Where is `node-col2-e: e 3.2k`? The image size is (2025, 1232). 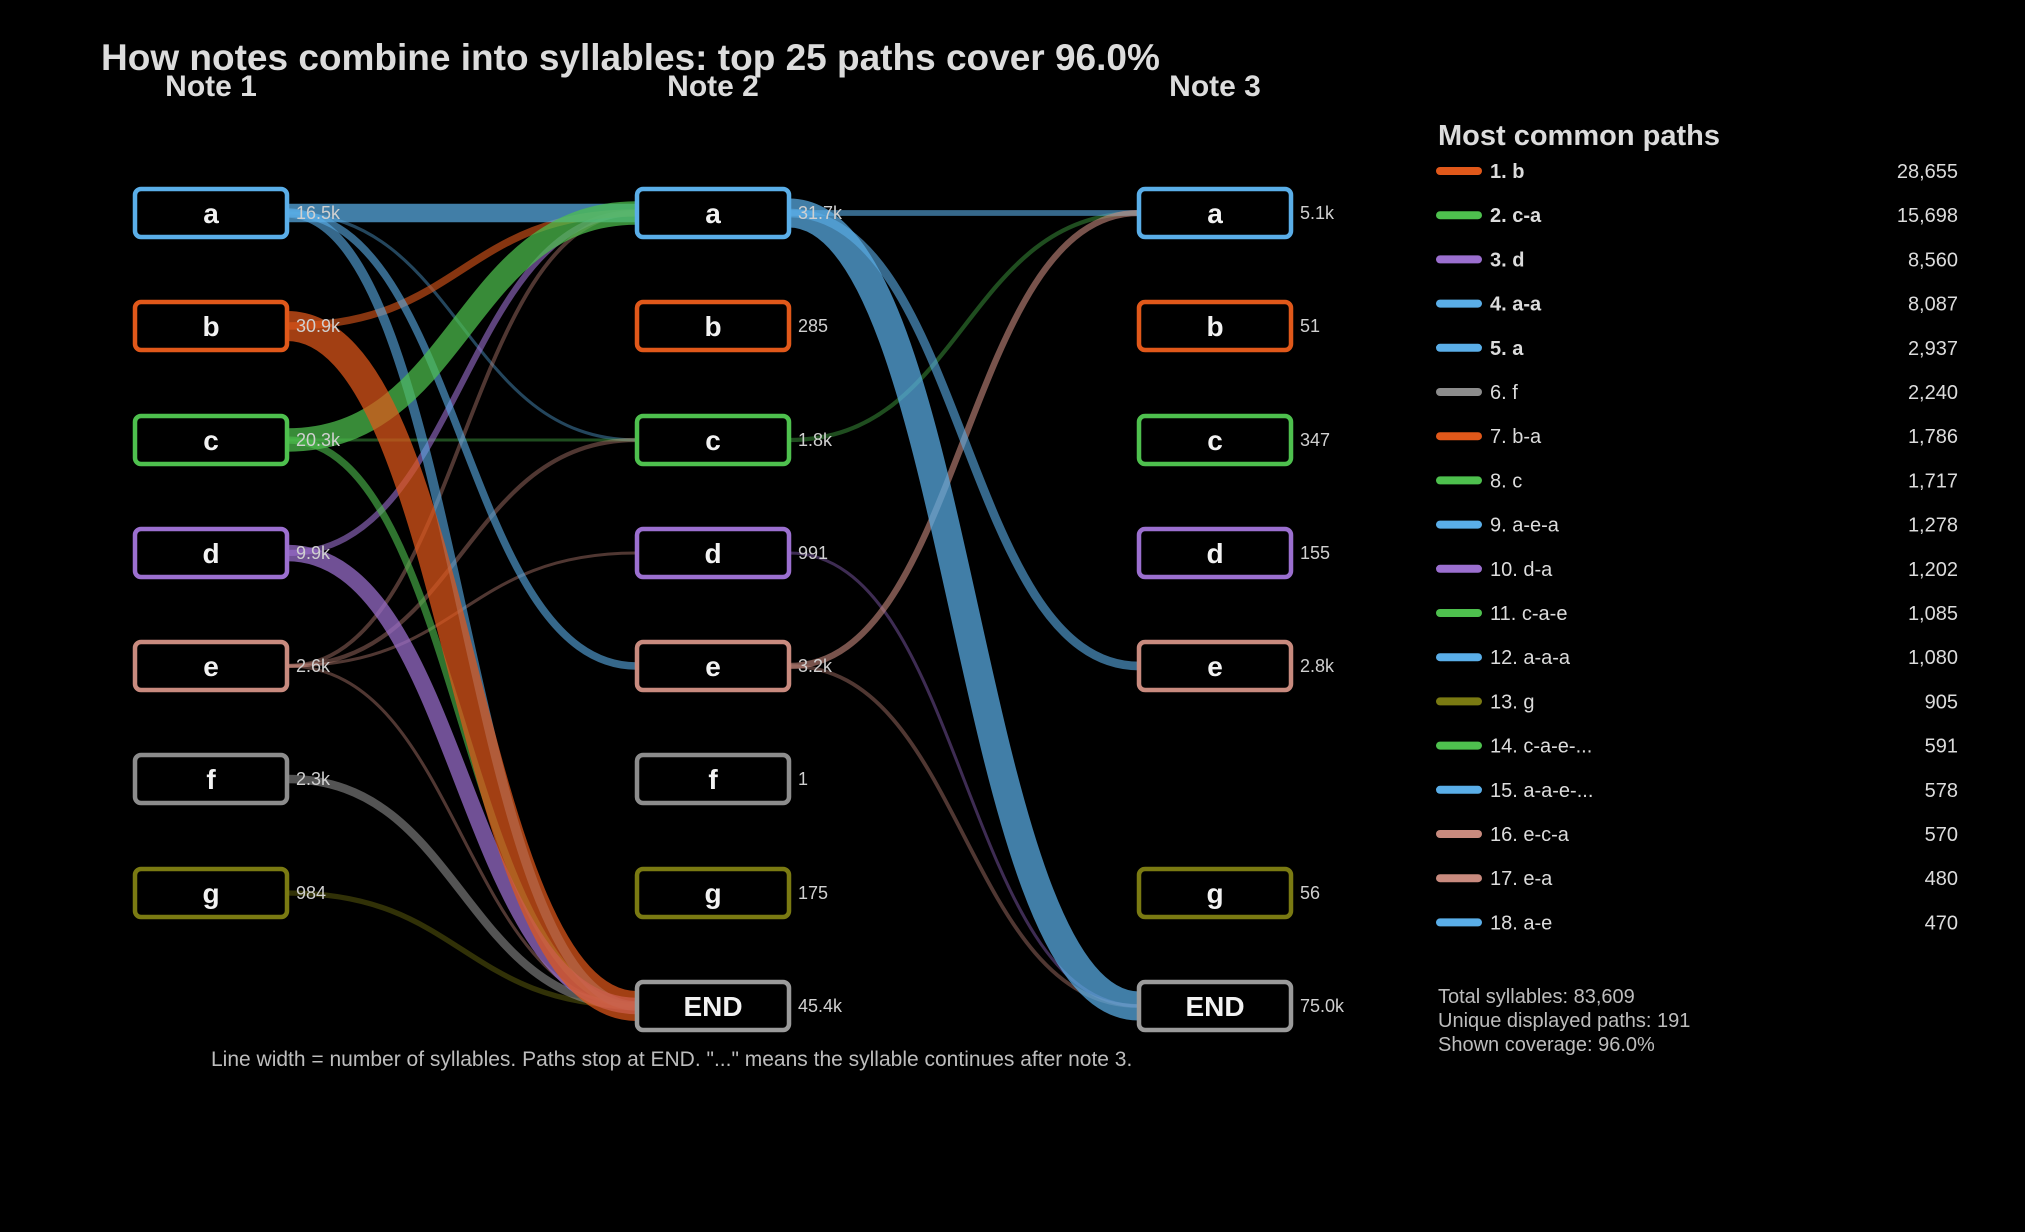
node-col2-e: e 3.2k is located at coordinates (733, 666).